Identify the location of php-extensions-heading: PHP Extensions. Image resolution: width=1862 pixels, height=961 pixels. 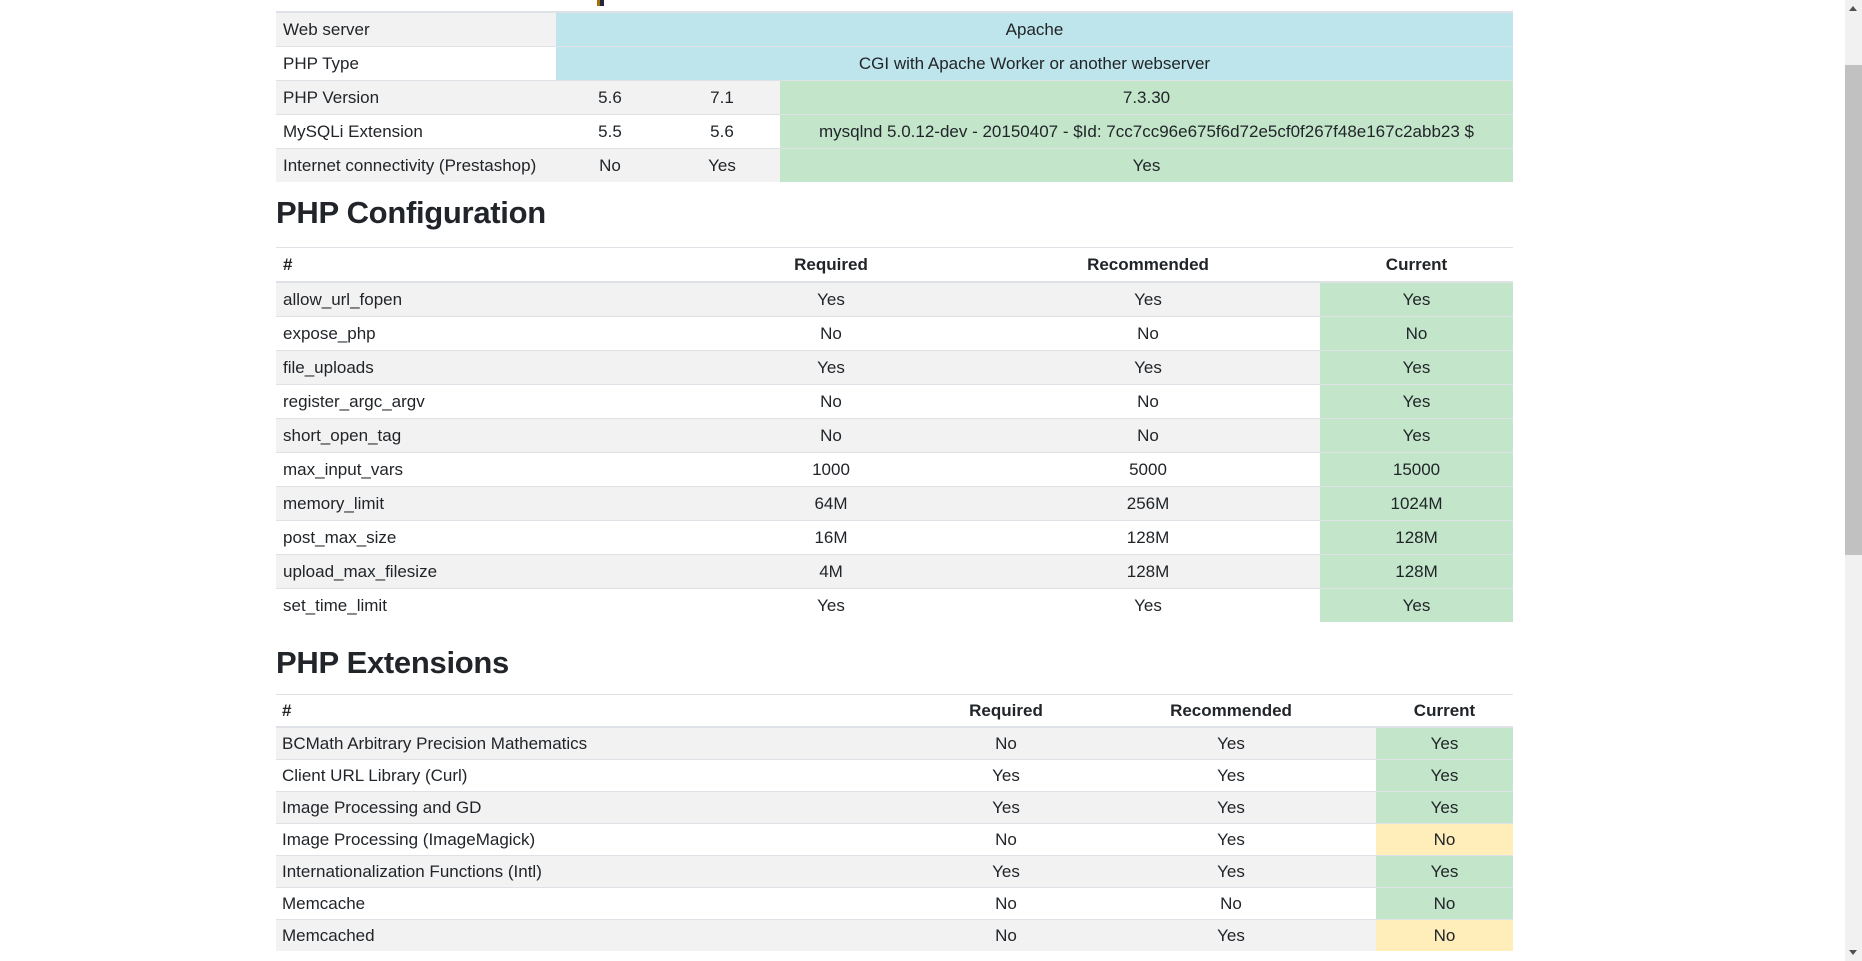
(392, 662).